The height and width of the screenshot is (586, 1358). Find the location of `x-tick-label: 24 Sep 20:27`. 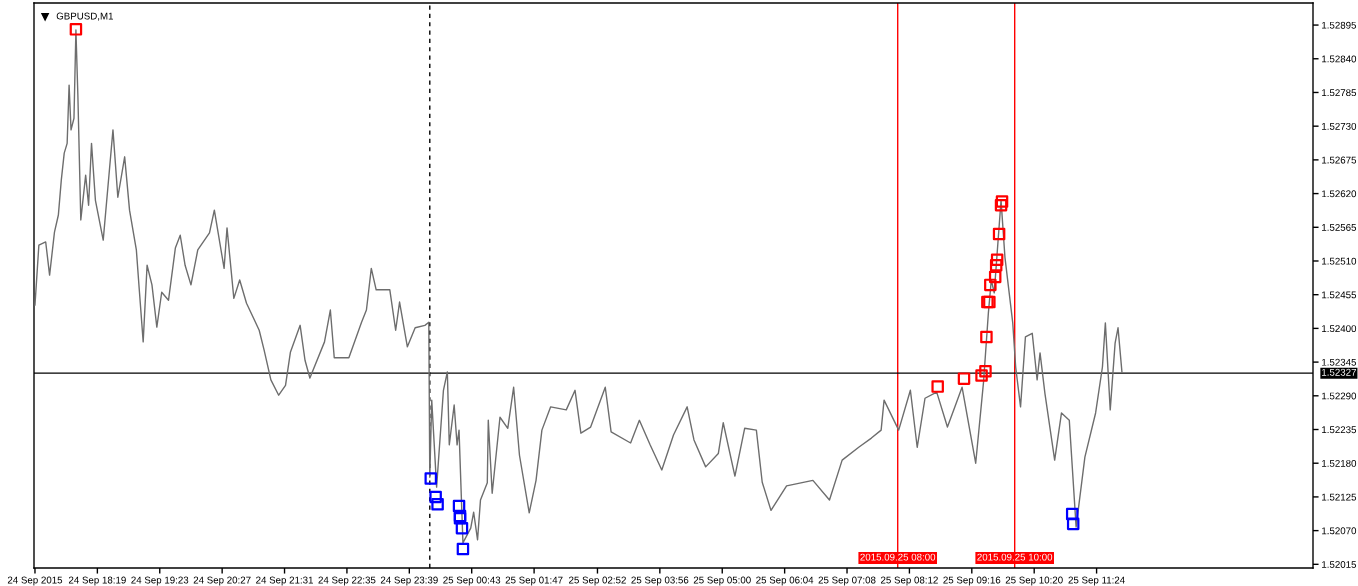

x-tick-label: 24 Sep 20:27 is located at coordinates (222, 581).